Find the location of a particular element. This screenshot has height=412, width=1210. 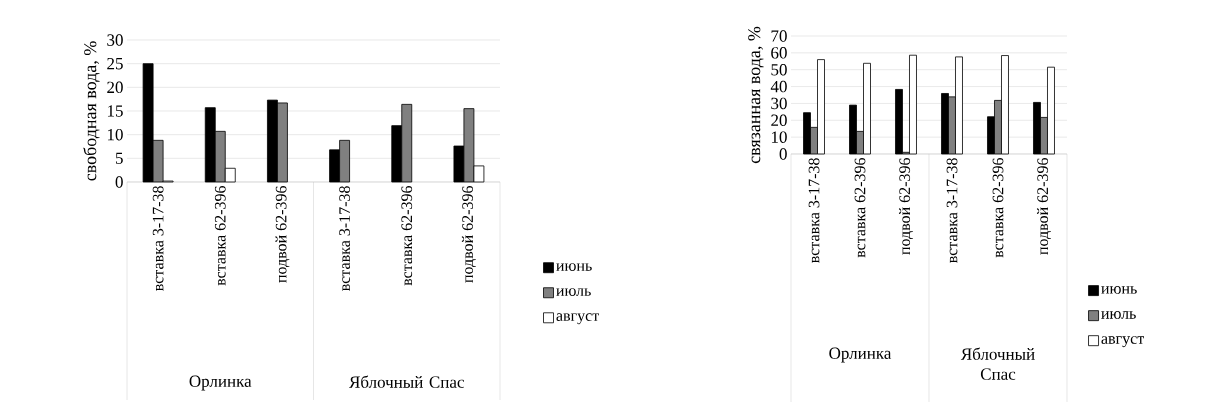

y-tick-label: 40 is located at coordinates (778, 86).